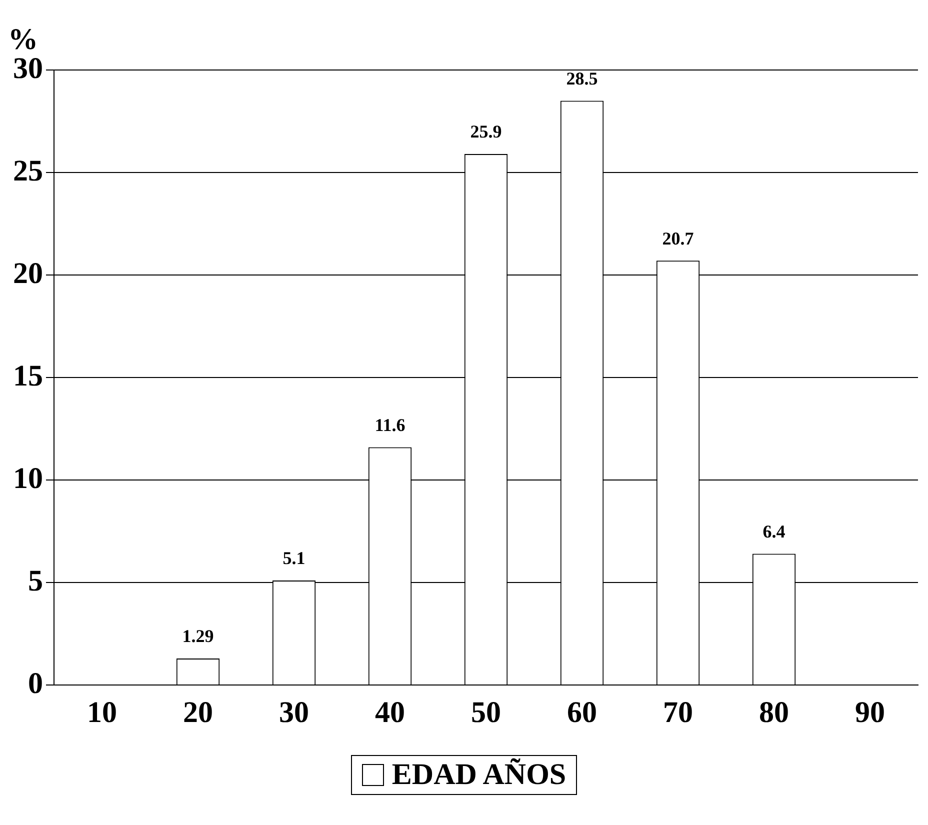  Describe the element at coordinates (870, 712) in the screenshot. I see `x-tick-label: 90` at that location.